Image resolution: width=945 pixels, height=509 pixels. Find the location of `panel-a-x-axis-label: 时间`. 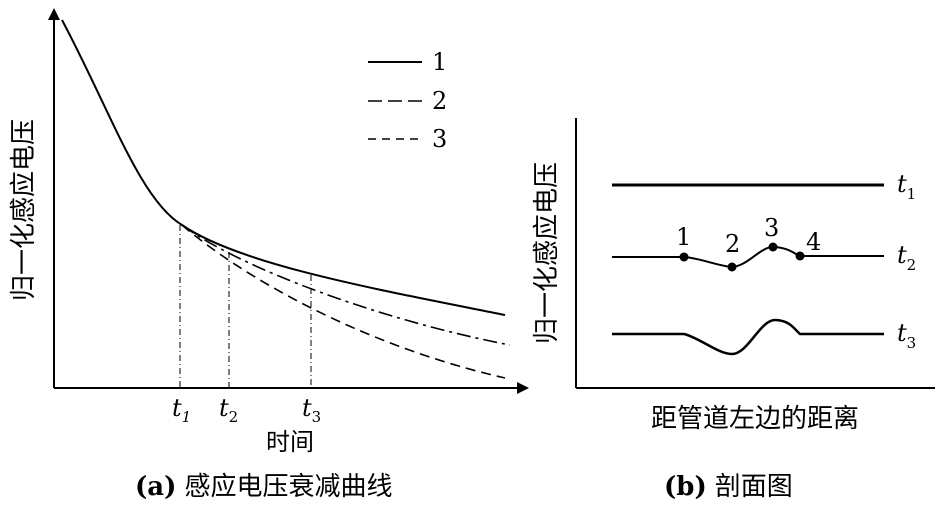

panel-a-x-axis-label: 时间 is located at coordinates (290, 442).